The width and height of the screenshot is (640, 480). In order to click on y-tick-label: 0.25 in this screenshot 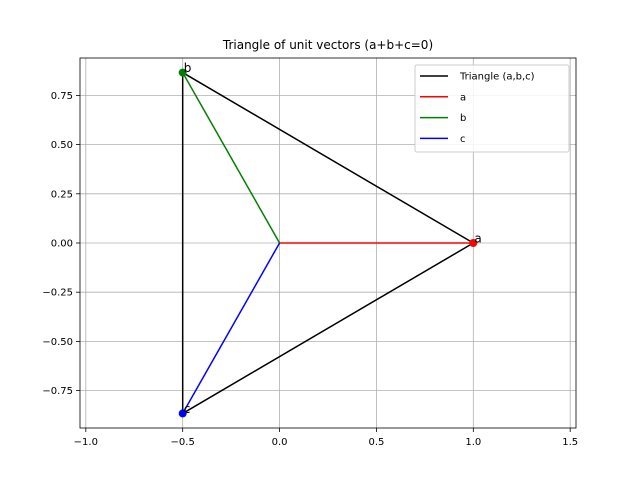, I will do `click(62, 194)`.